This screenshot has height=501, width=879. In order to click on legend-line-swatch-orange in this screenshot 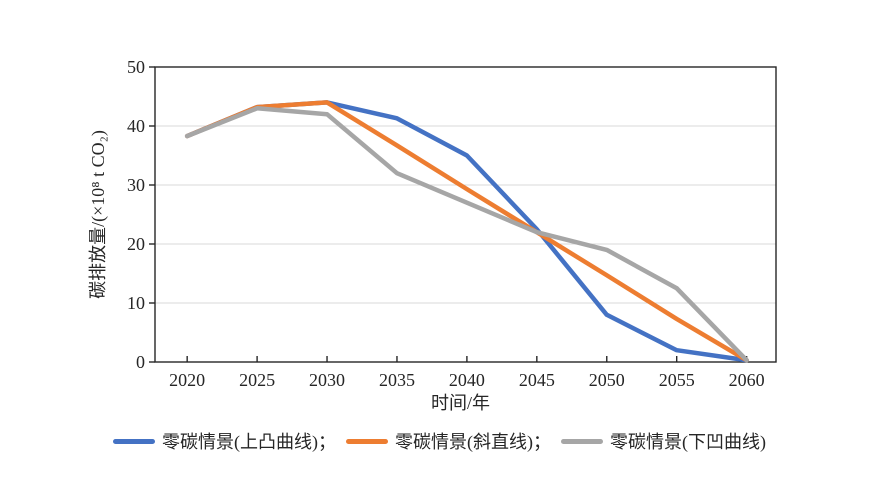, I will do `click(367, 441)`.